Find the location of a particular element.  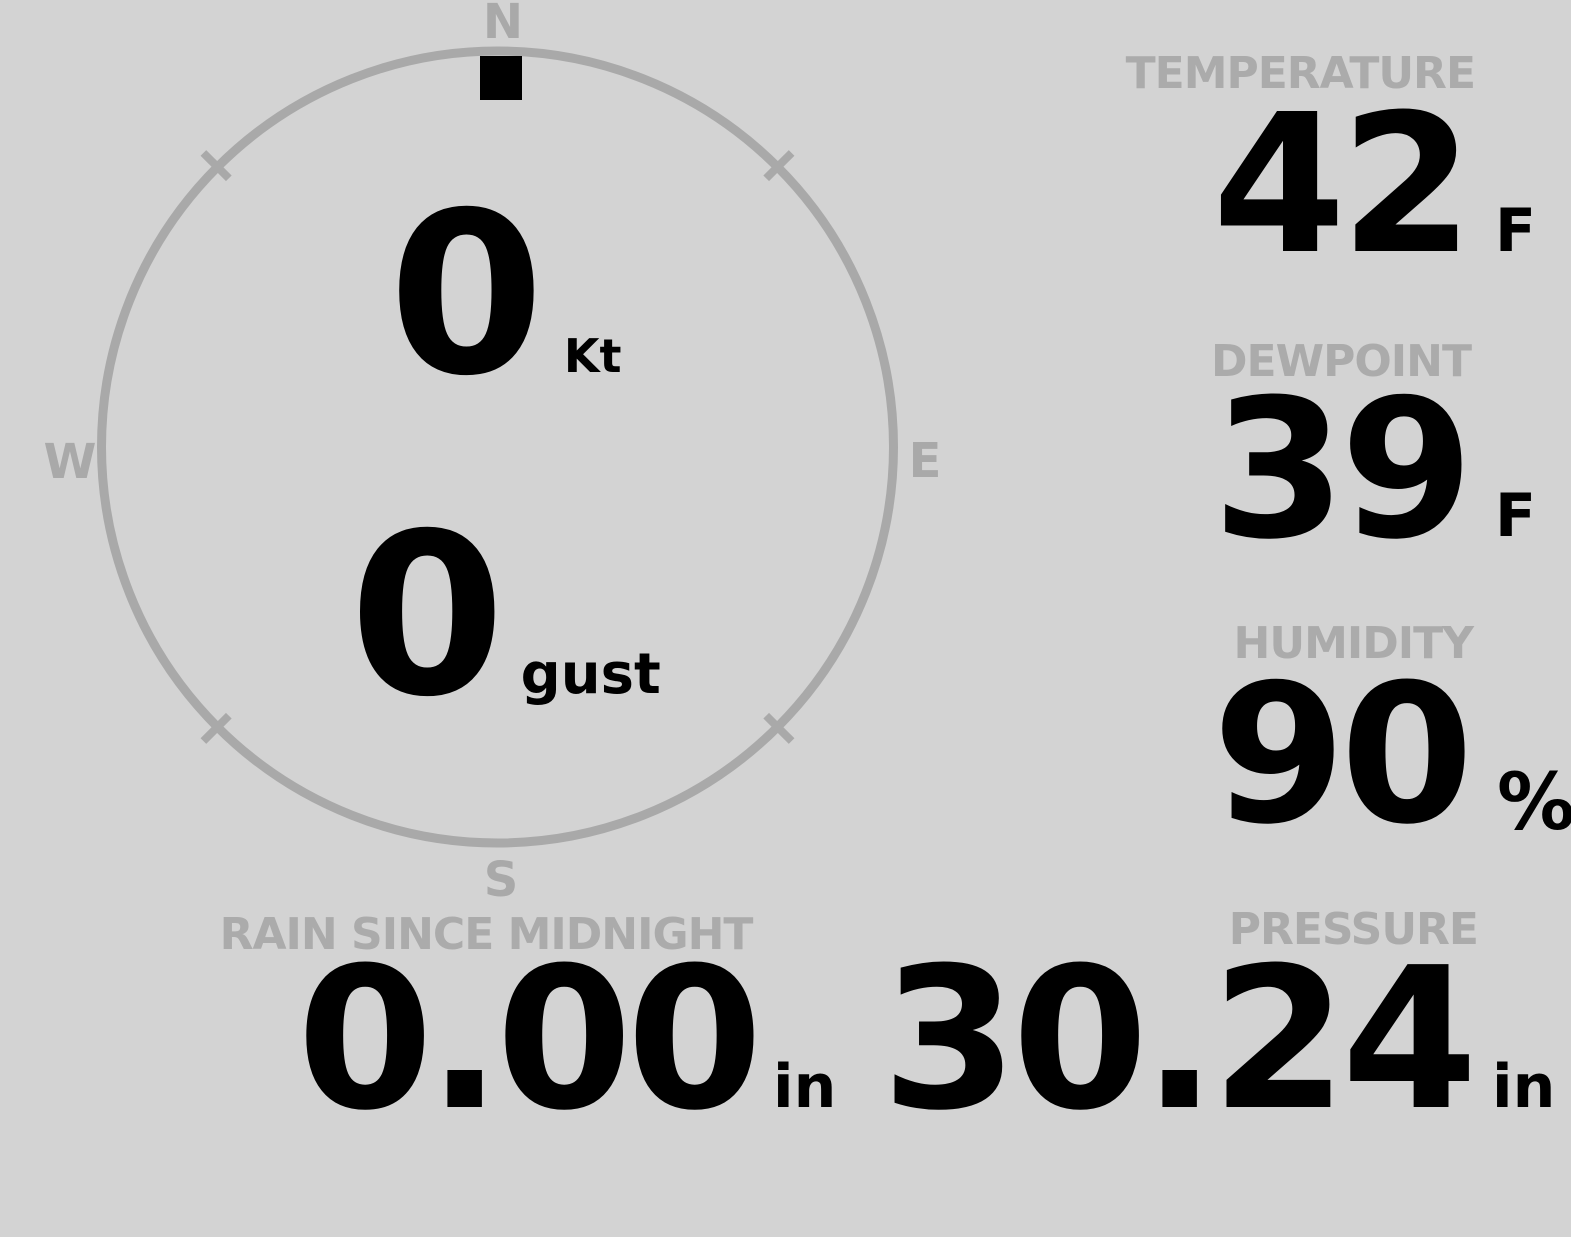

humidity-value: 90 is located at coordinates (1342, 755).